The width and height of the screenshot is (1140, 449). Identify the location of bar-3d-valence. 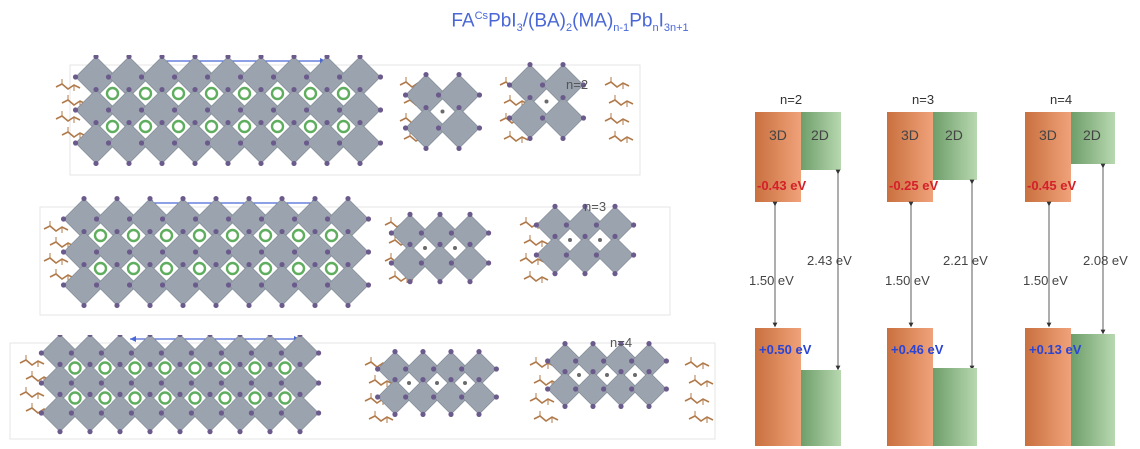
(1048, 387).